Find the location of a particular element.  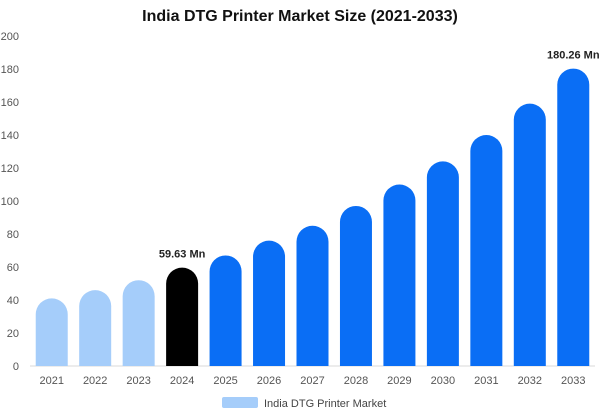

x-tick-label: 2032 is located at coordinates (530, 381).